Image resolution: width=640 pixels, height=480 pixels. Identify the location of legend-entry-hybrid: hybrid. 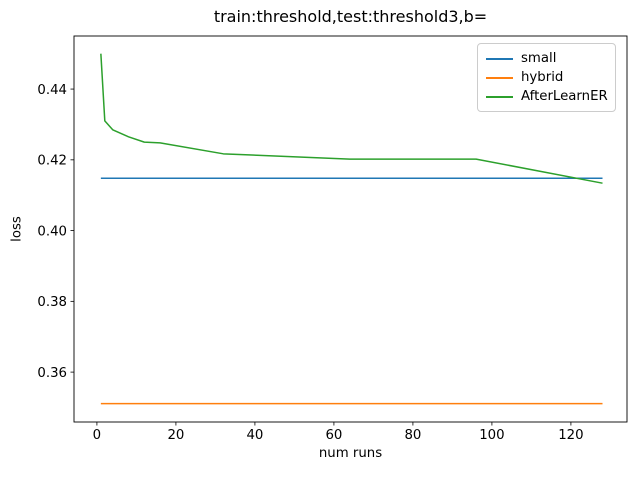
(546, 77).